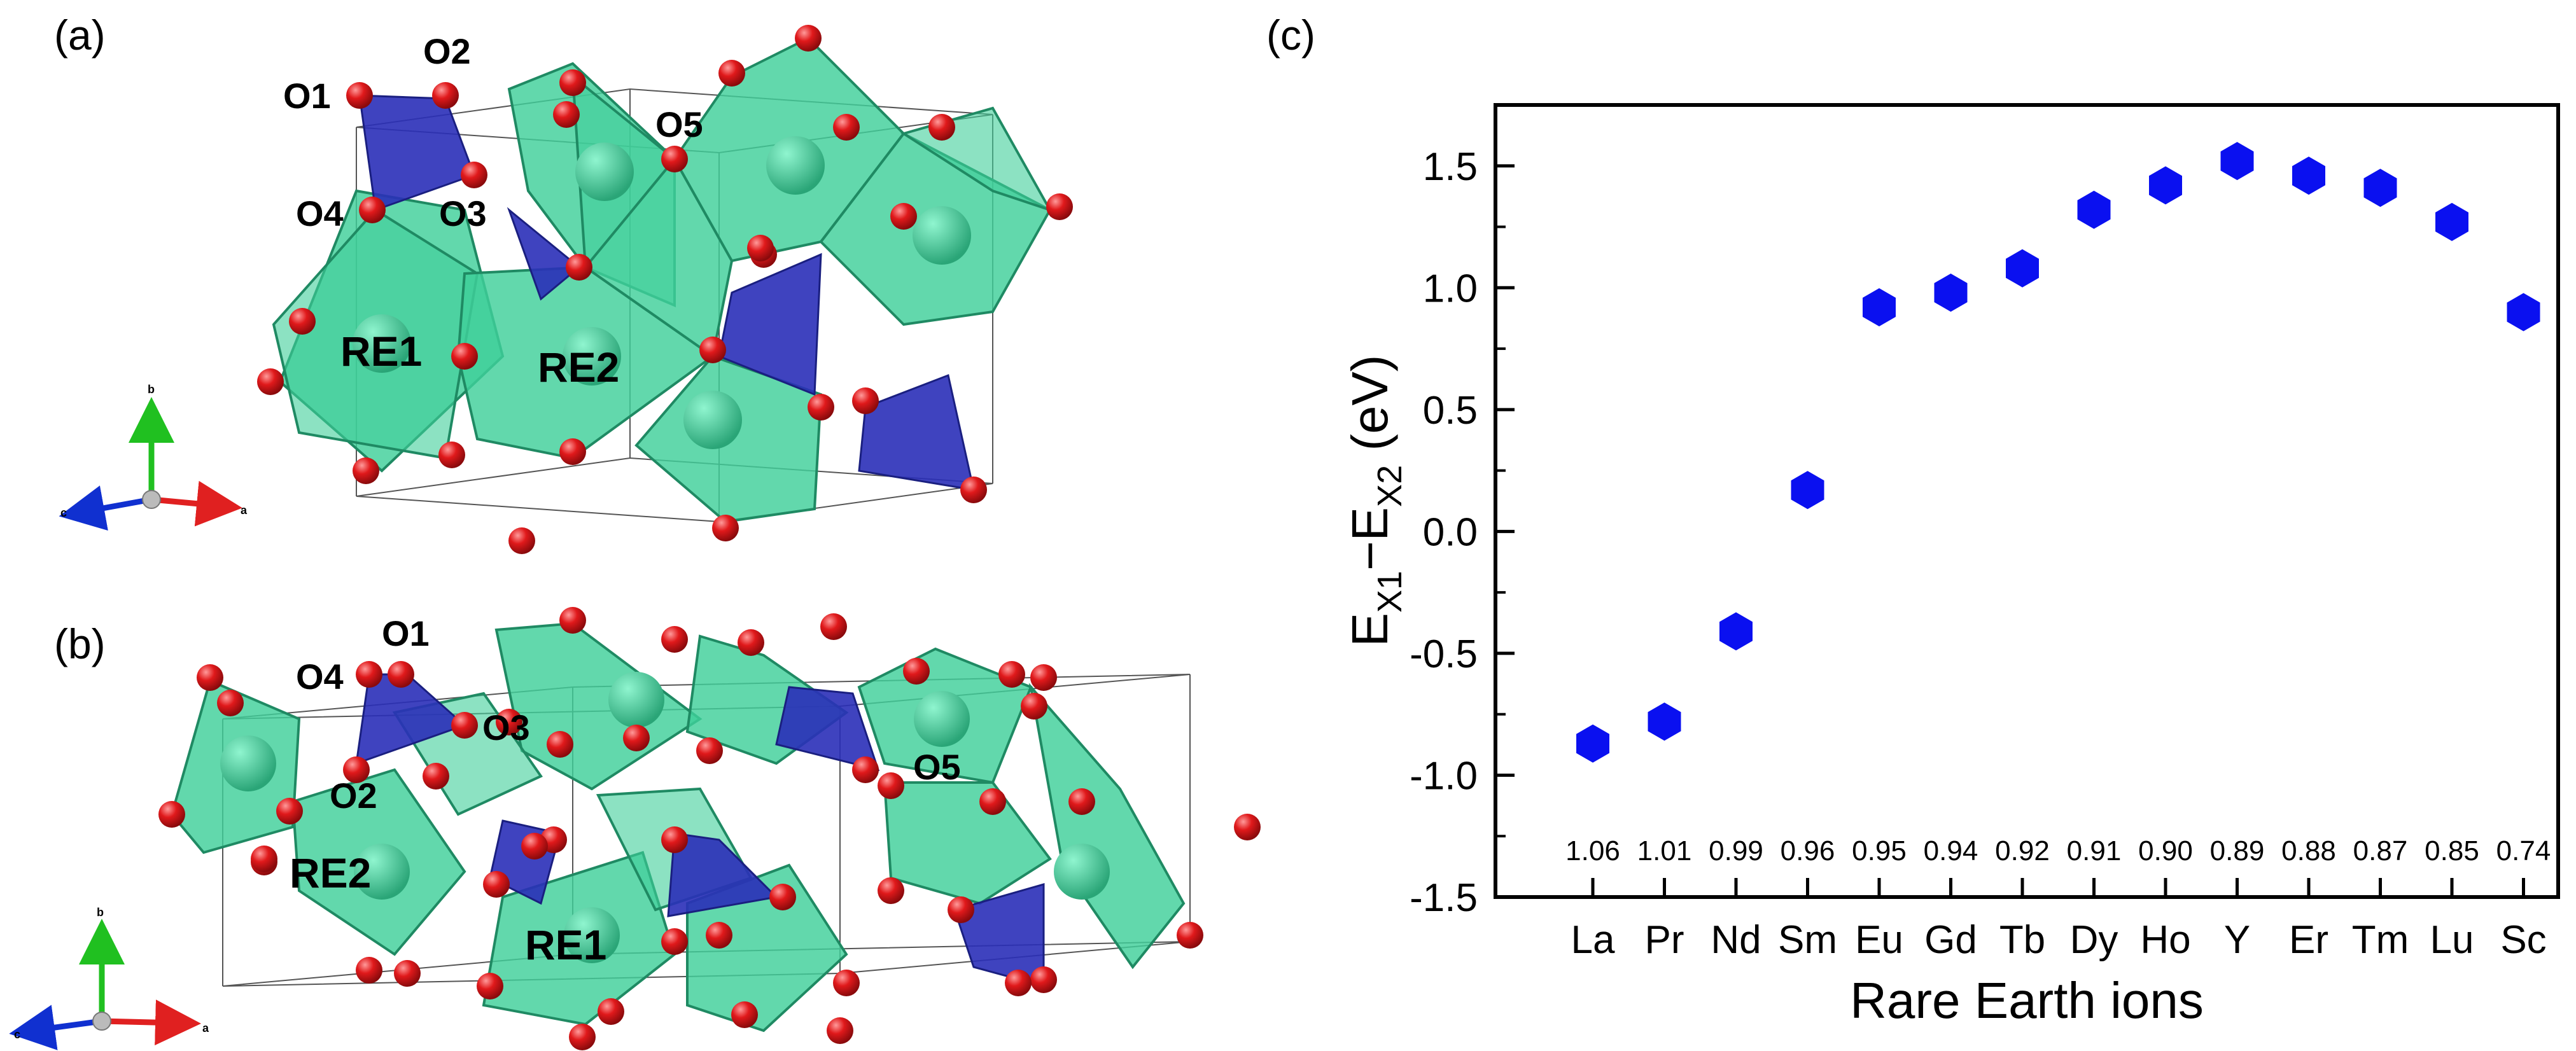 The image size is (2576, 1051). What do you see at coordinates (2452, 940) in the screenshot?
I see `x-tick-label: Lu` at bounding box center [2452, 940].